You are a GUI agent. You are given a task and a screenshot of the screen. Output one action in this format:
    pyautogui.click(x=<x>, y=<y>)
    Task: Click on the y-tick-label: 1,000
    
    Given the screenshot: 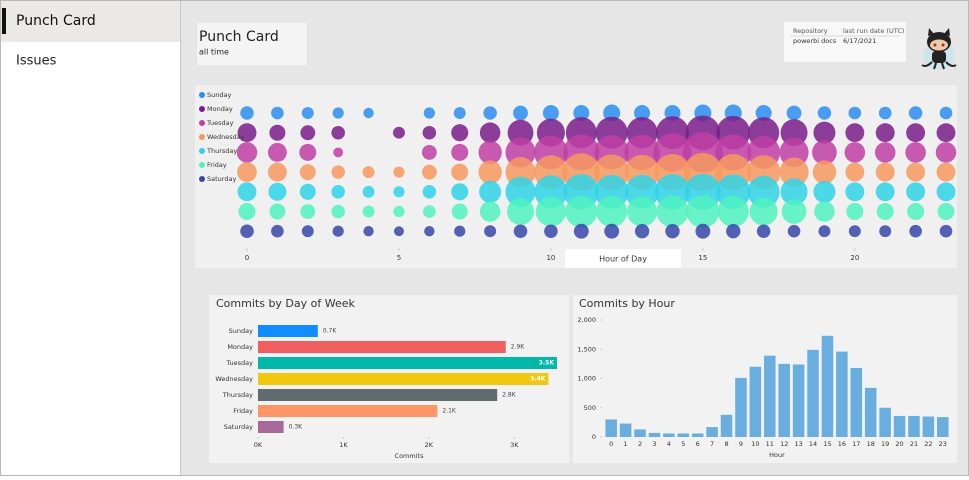 What is the action you would take?
    pyautogui.click(x=586, y=379)
    